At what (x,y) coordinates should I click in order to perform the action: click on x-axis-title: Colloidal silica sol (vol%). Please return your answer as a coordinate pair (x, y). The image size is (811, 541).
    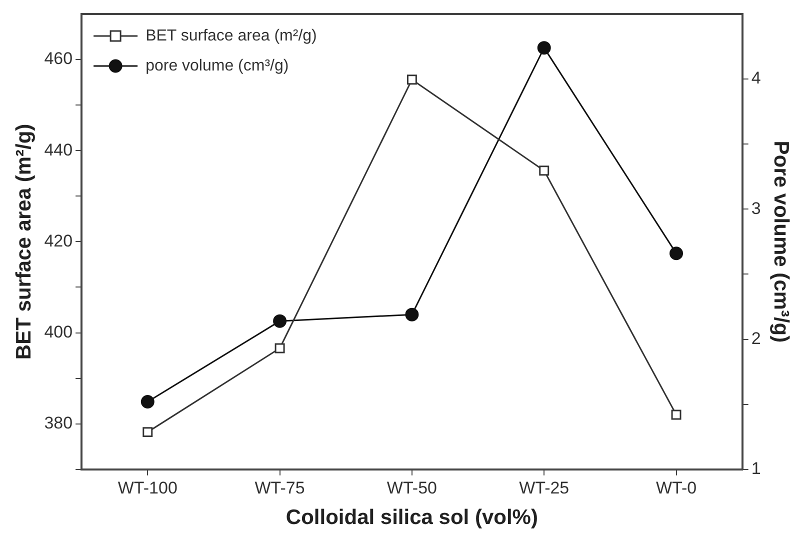
    Looking at the image, I should click on (412, 518).